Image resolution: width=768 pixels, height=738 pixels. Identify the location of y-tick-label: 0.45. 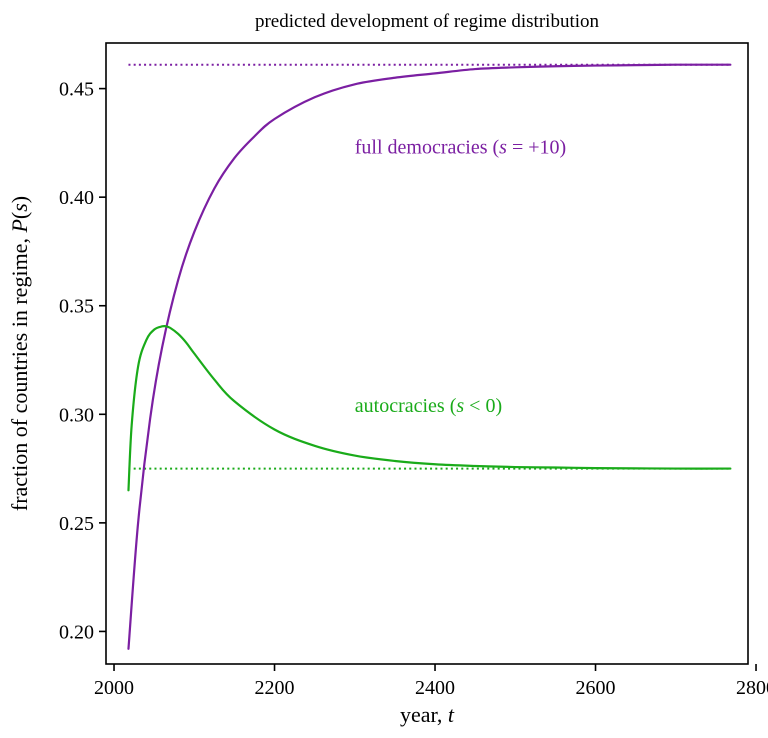
(76, 90).